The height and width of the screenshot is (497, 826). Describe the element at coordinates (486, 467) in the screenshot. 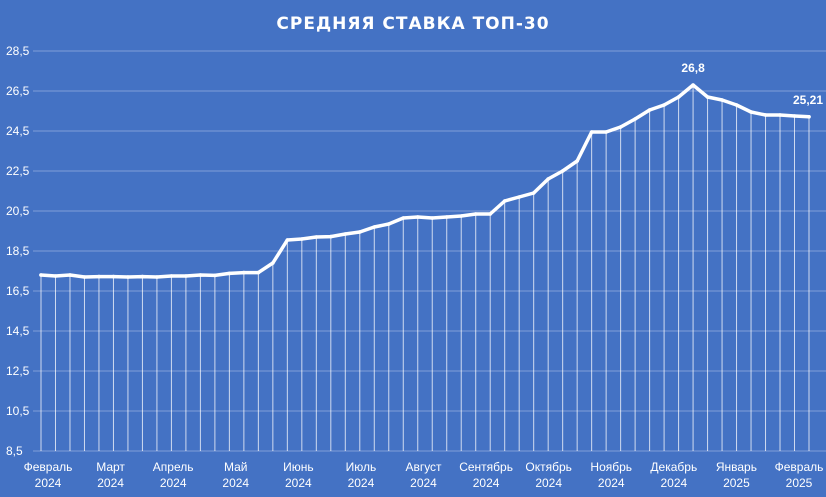

I see `x-tick-month: Сентябрь` at that location.